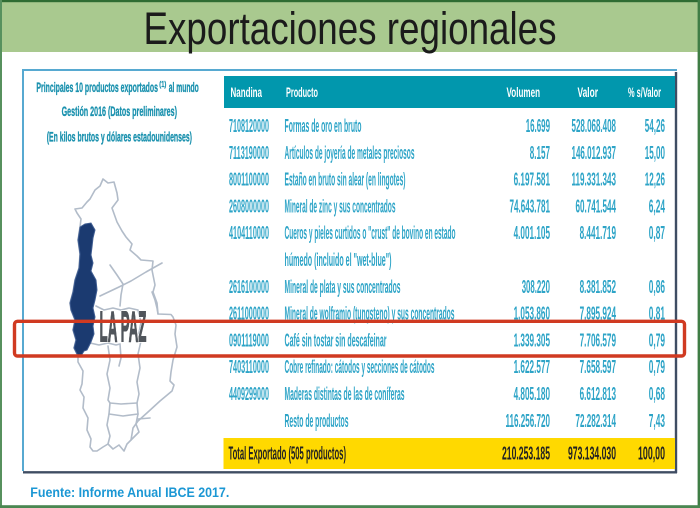  What do you see at coordinates (536, 286) in the screenshot?
I see `svg-text: 308.220` at bounding box center [536, 286].